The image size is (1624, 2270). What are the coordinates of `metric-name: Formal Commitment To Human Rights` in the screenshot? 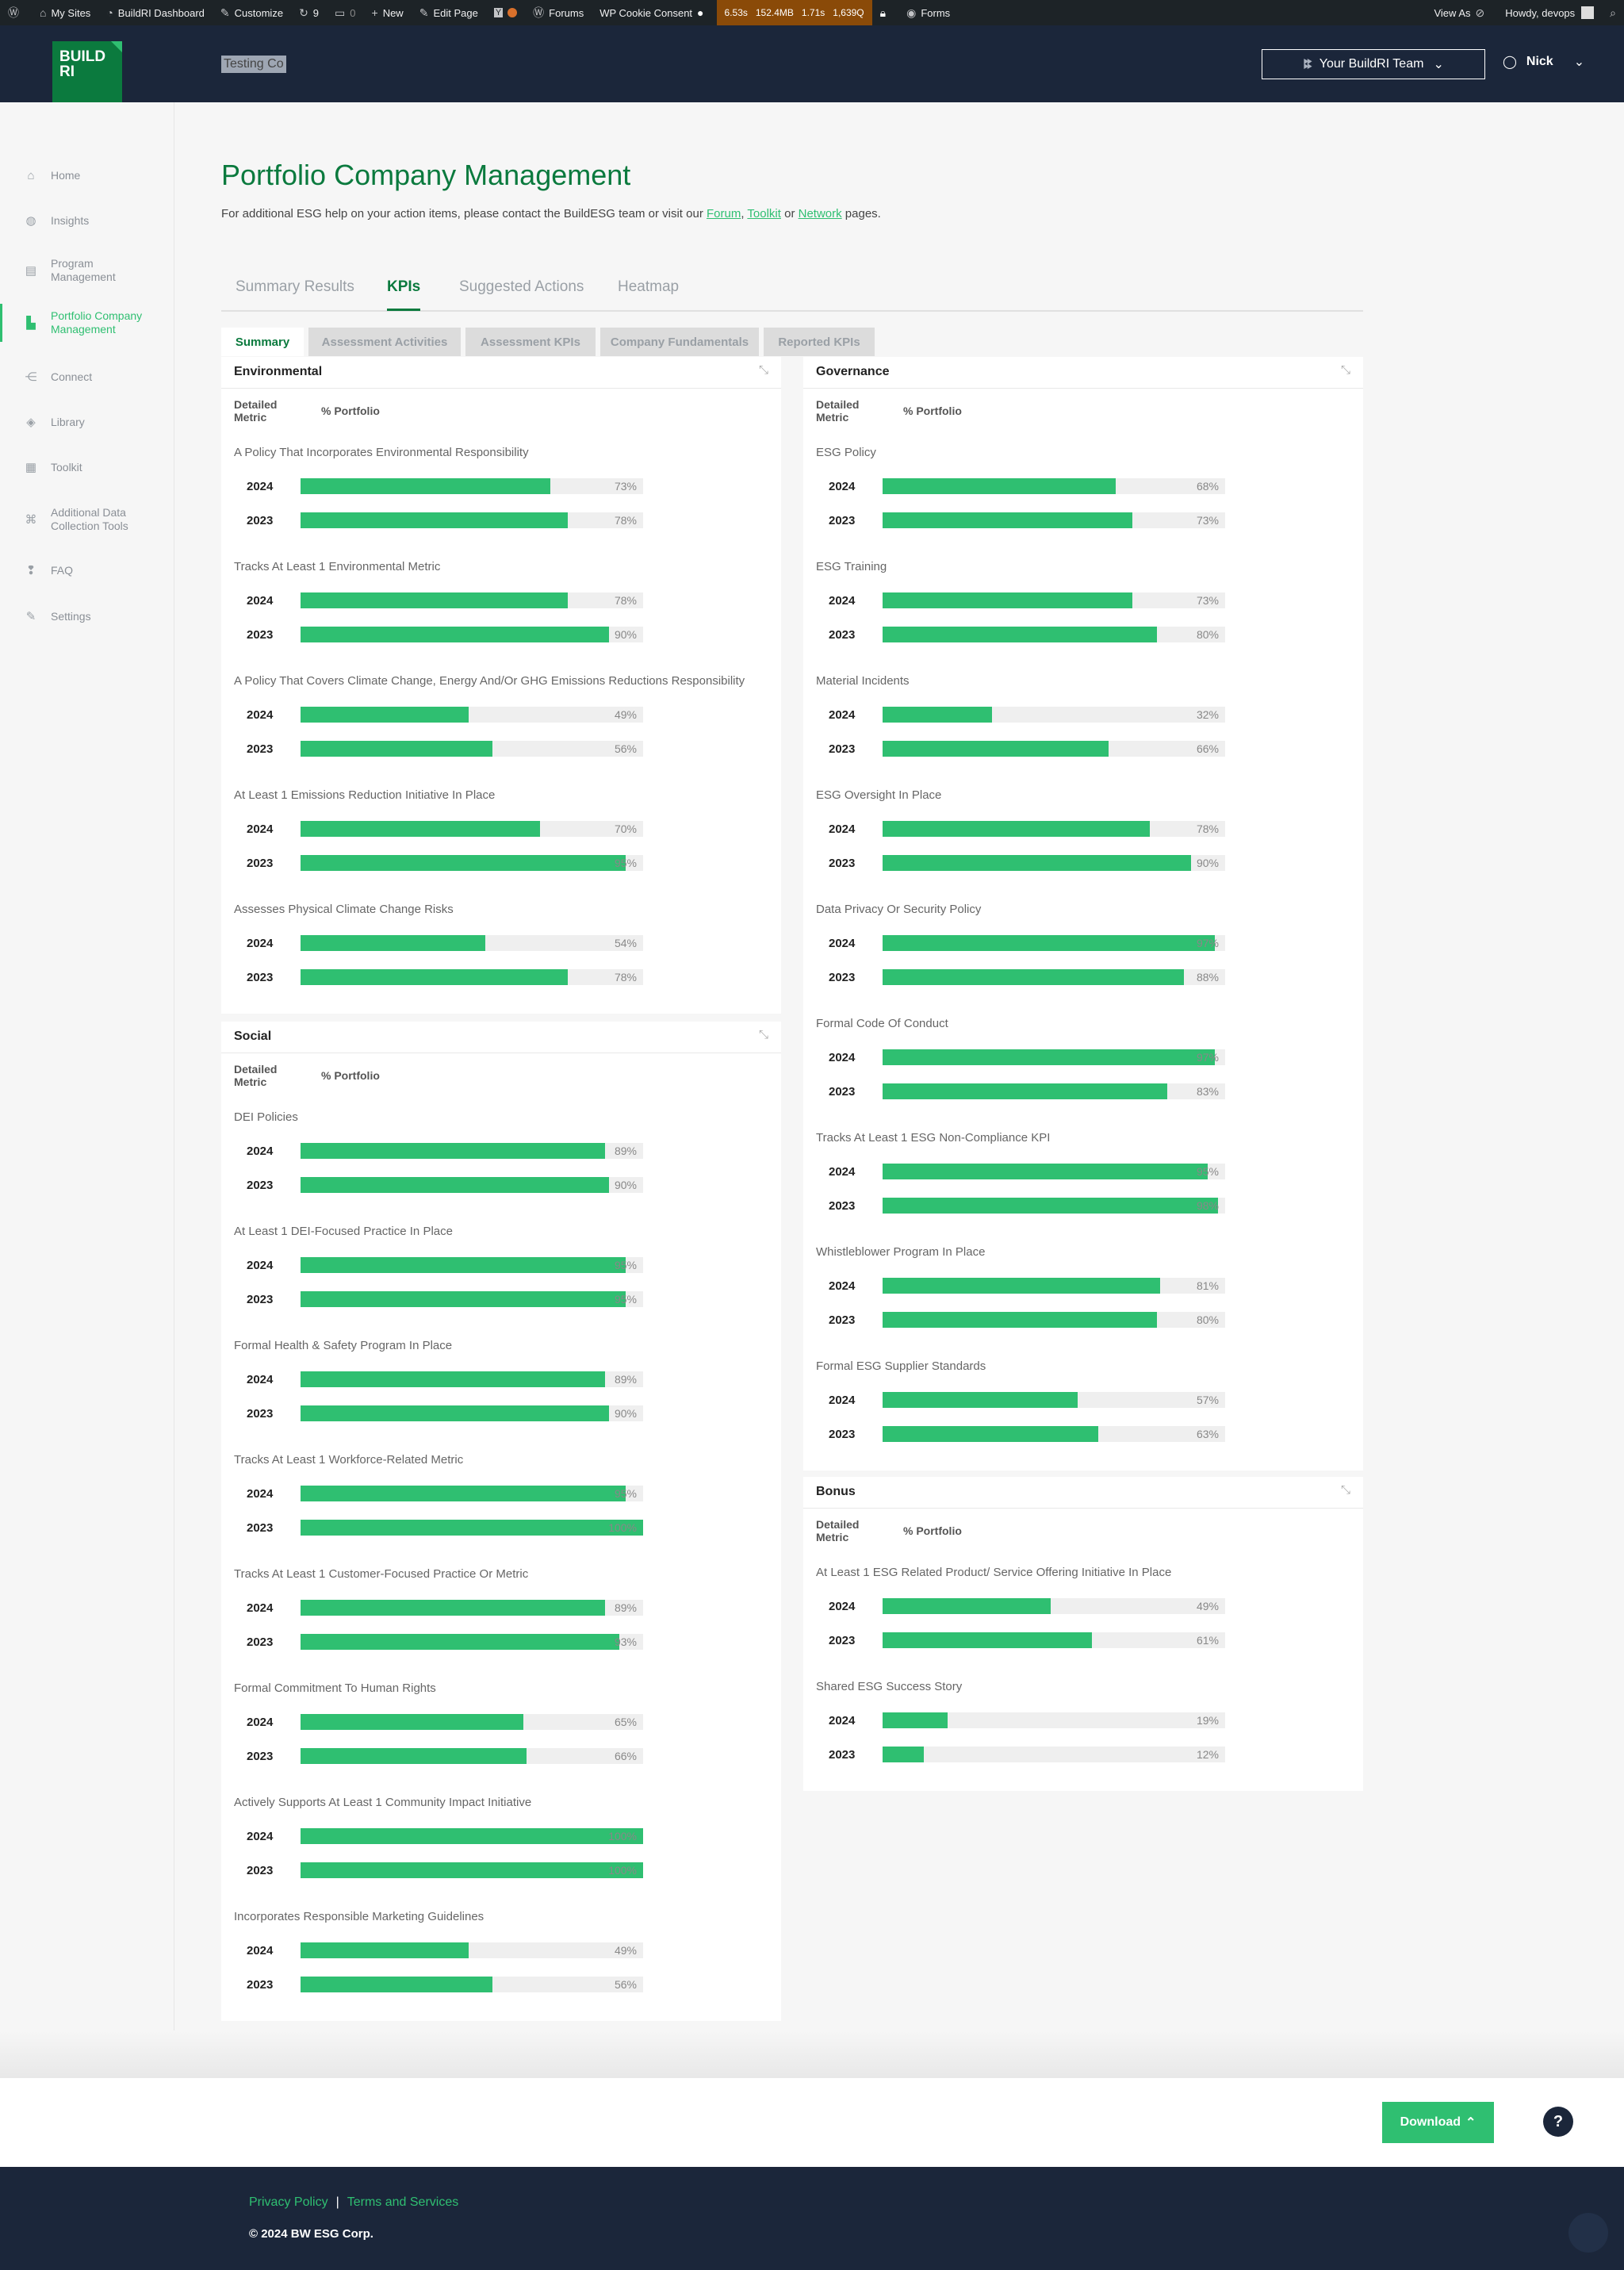 It's located at (335, 1688).